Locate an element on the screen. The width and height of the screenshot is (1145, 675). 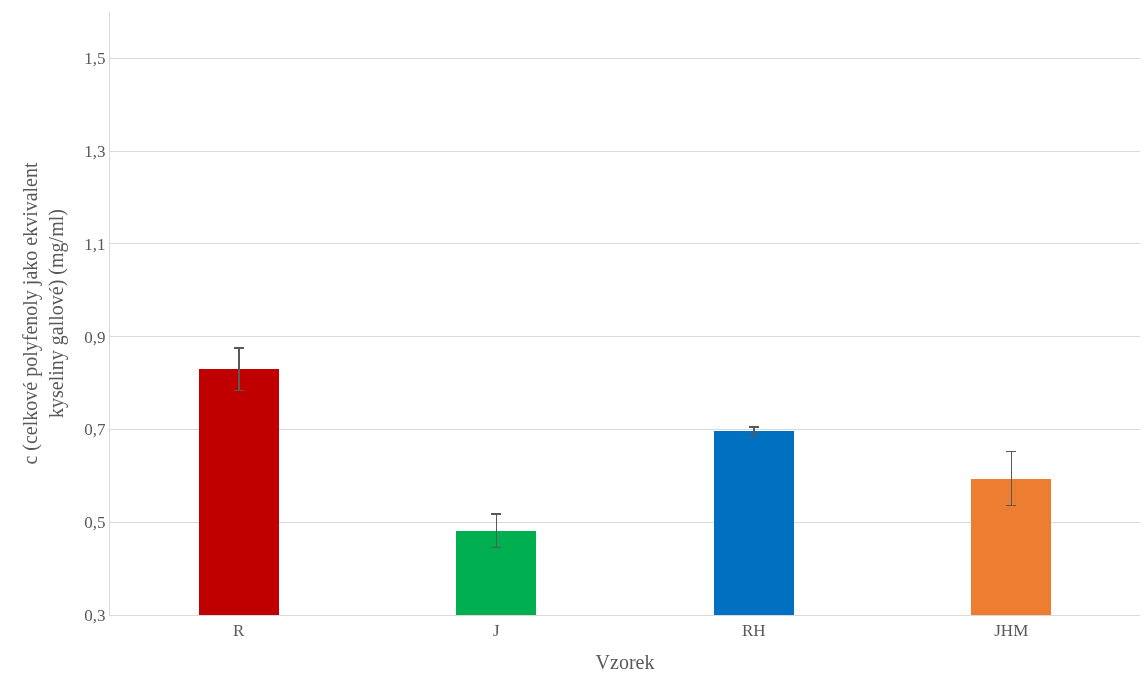
y-tick-label: 0,7 is located at coordinates (95, 430).